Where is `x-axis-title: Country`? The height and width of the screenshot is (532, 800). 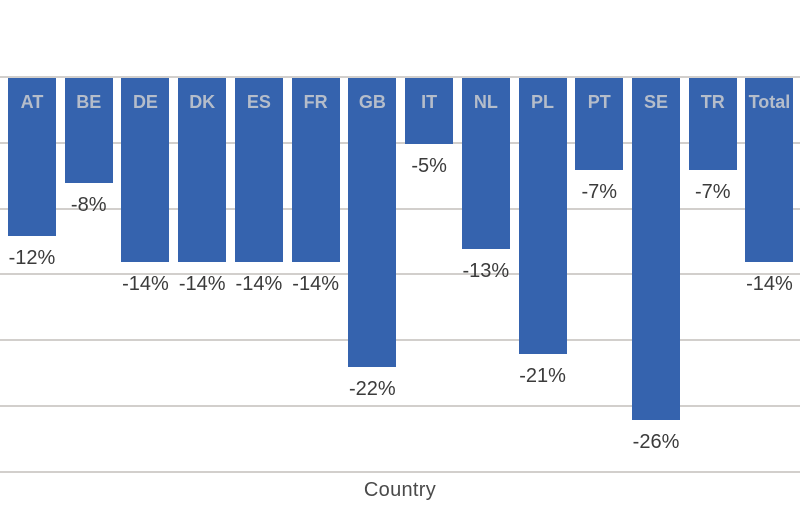
x-axis-title: Country is located at coordinates (400, 490).